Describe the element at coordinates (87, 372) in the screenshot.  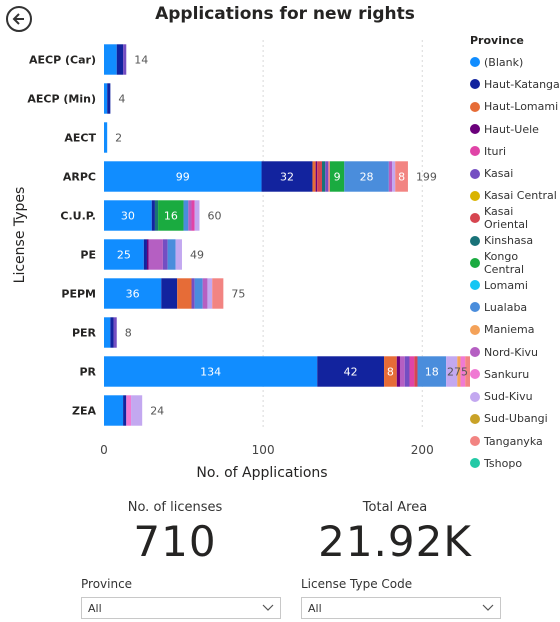
I see `category-label: PR` at that location.